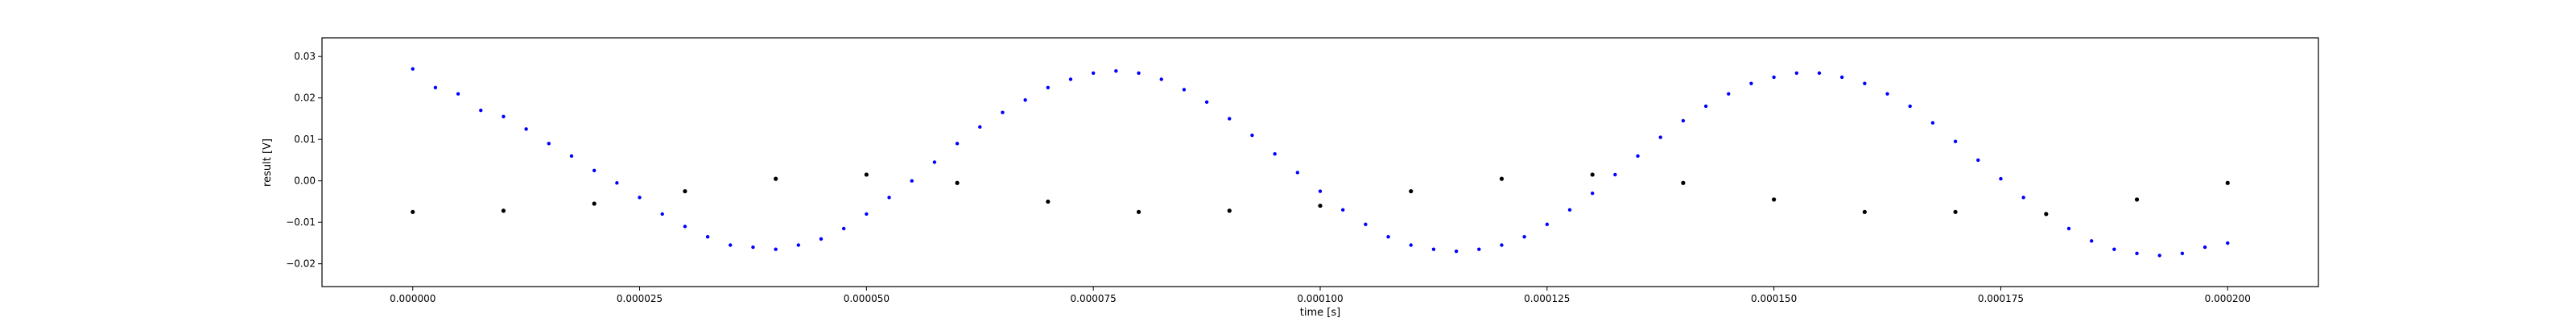  I want to click on x-tick-label: 0.000175, so click(2001, 298).